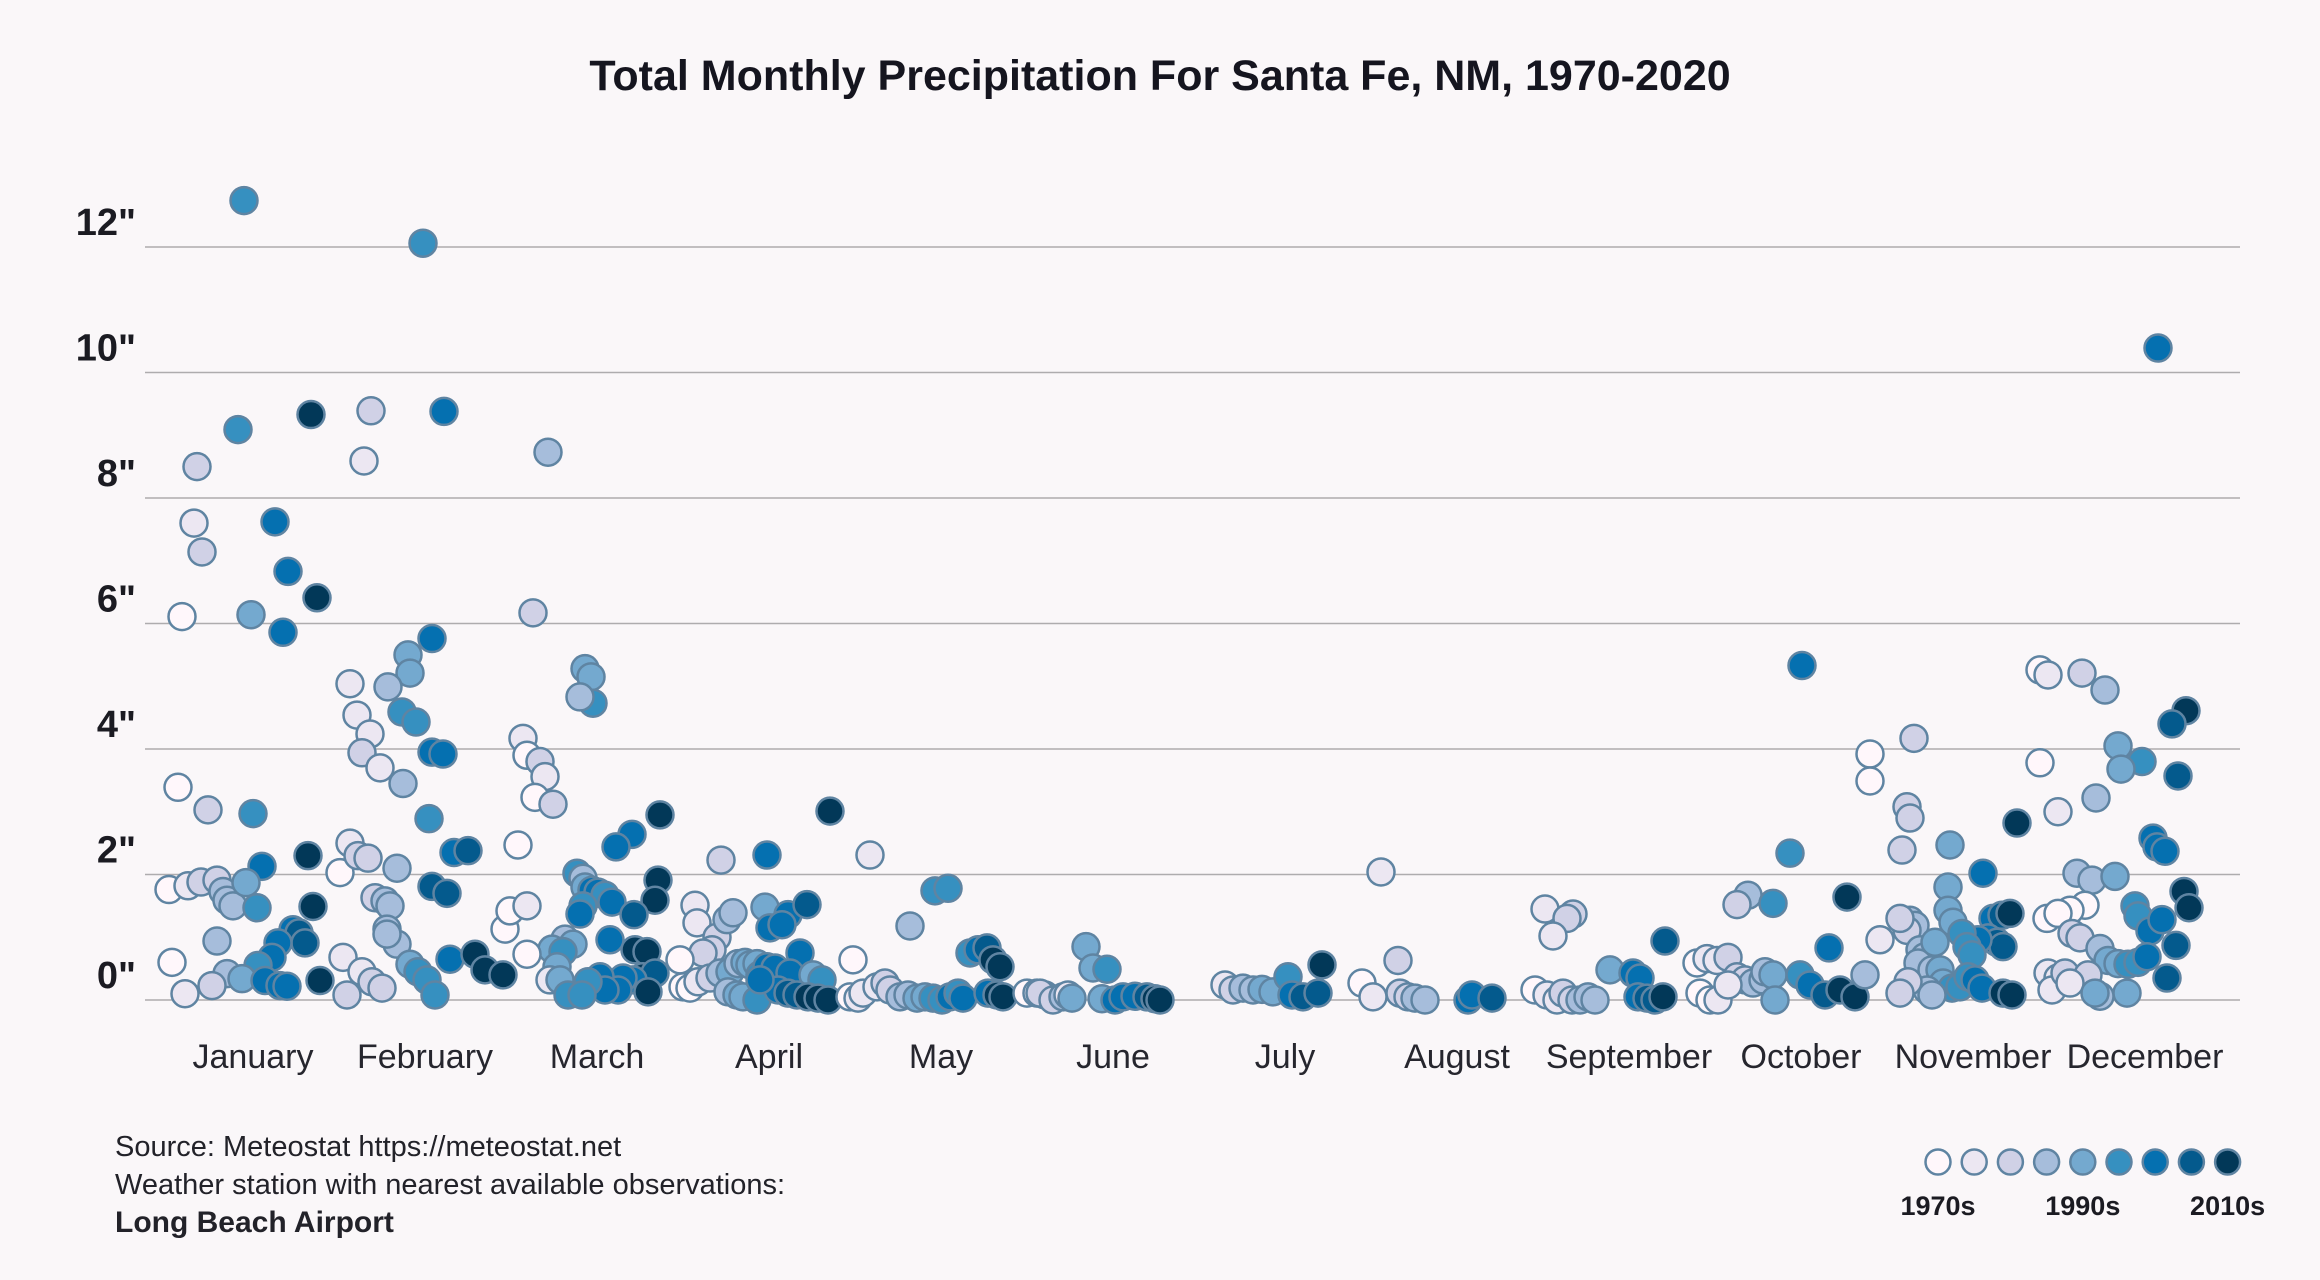 The height and width of the screenshot is (1280, 2320). I want to click on x-tick-label-april: April, so click(769, 1057).